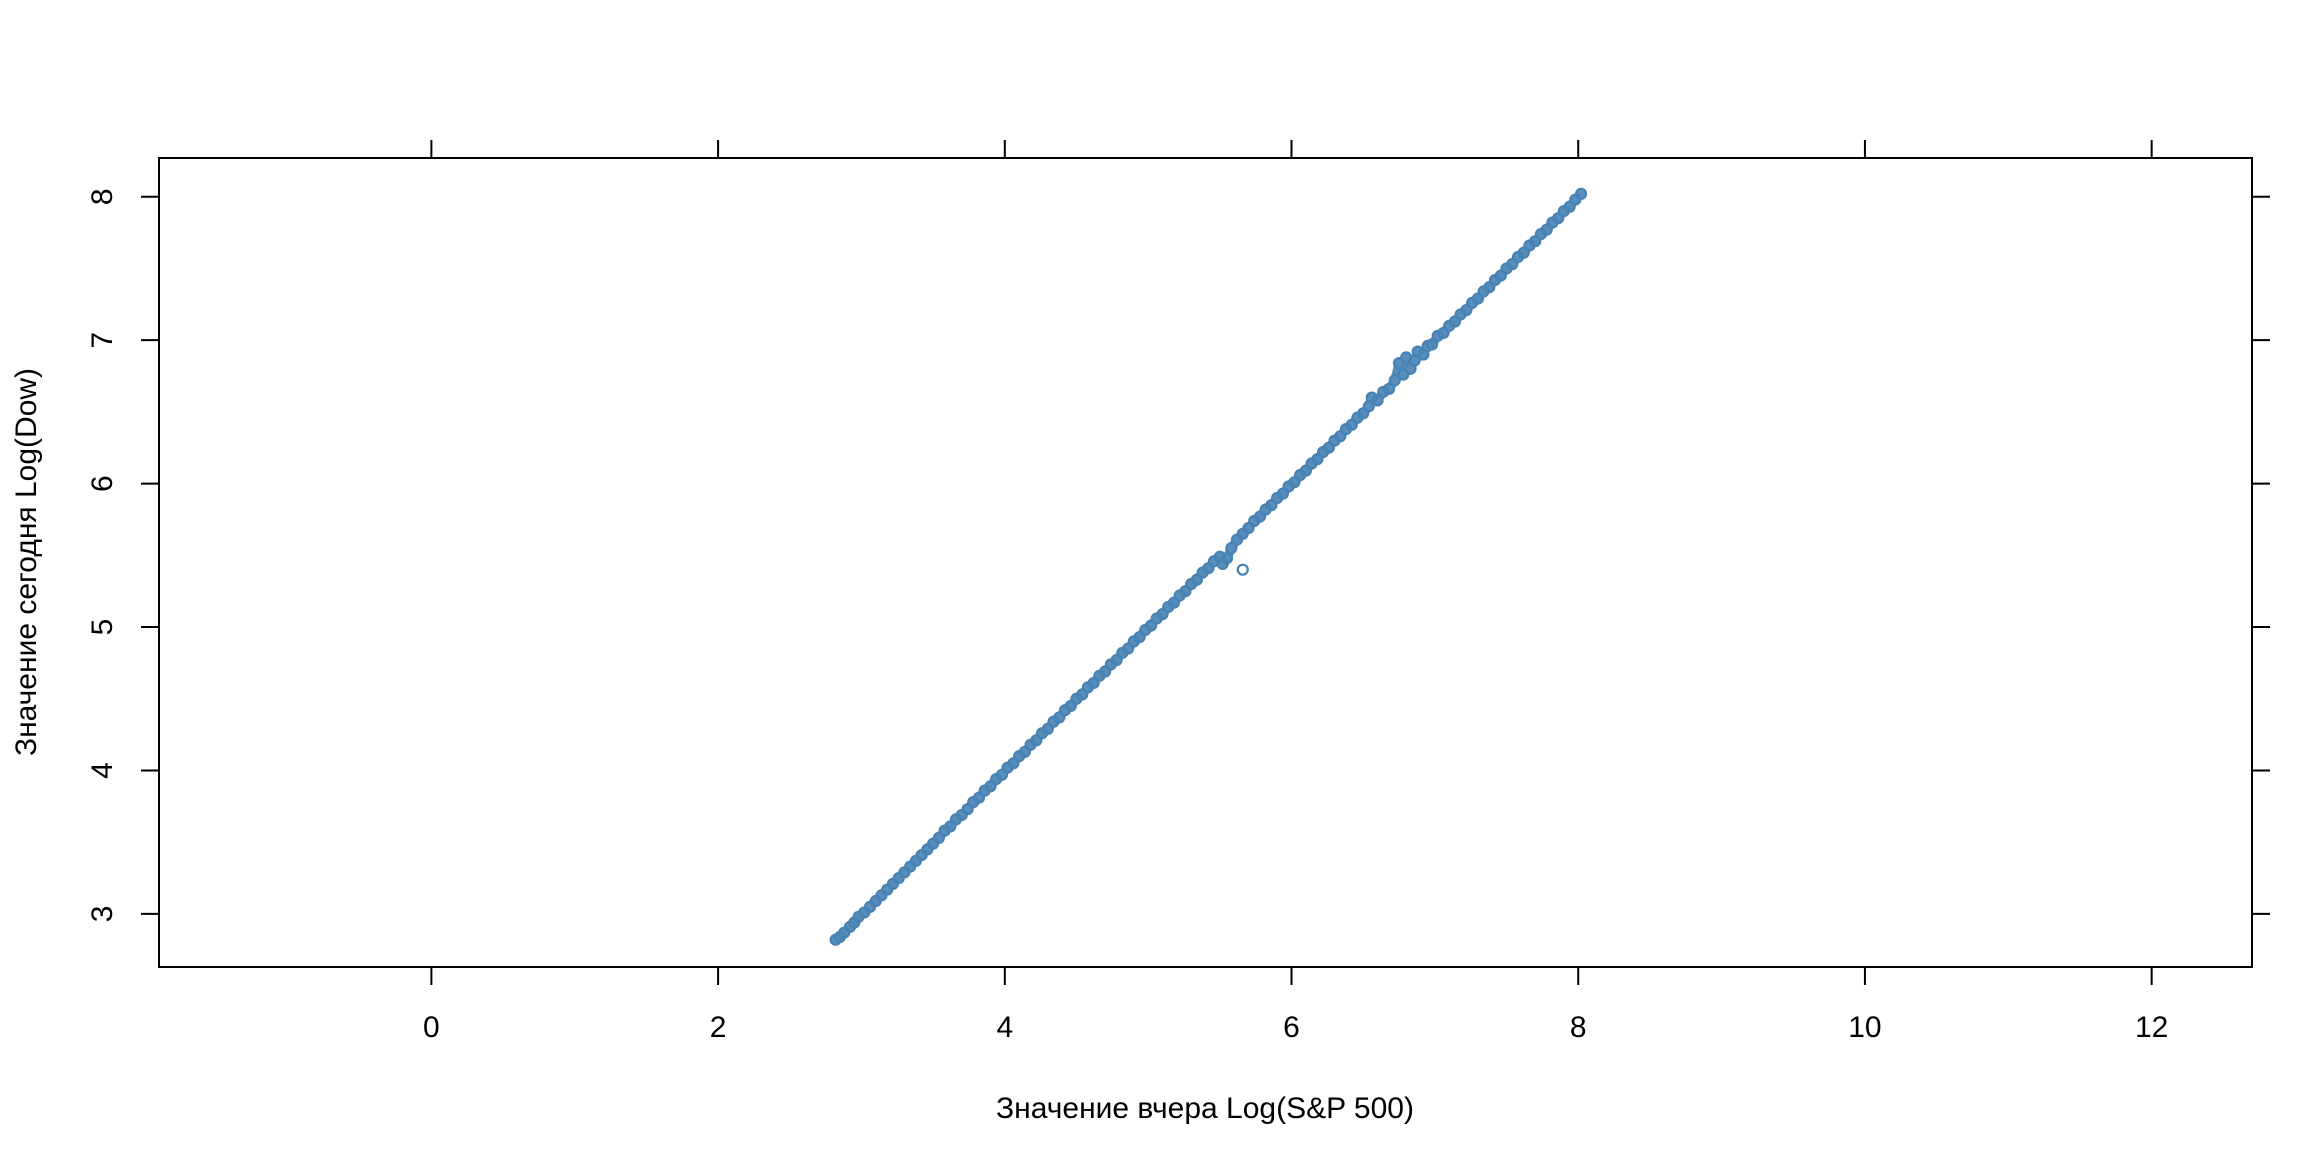 Image resolution: width=2304 pixels, height=1152 pixels. Describe the element at coordinates (102, 196) in the screenshot. I see `y-tick-label: 8` at that location.